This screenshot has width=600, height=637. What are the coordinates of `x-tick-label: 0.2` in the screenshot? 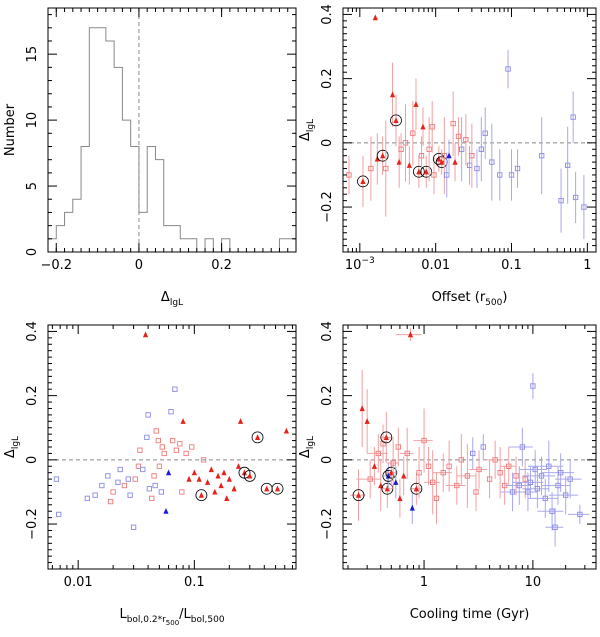 It's located at (221, 265).